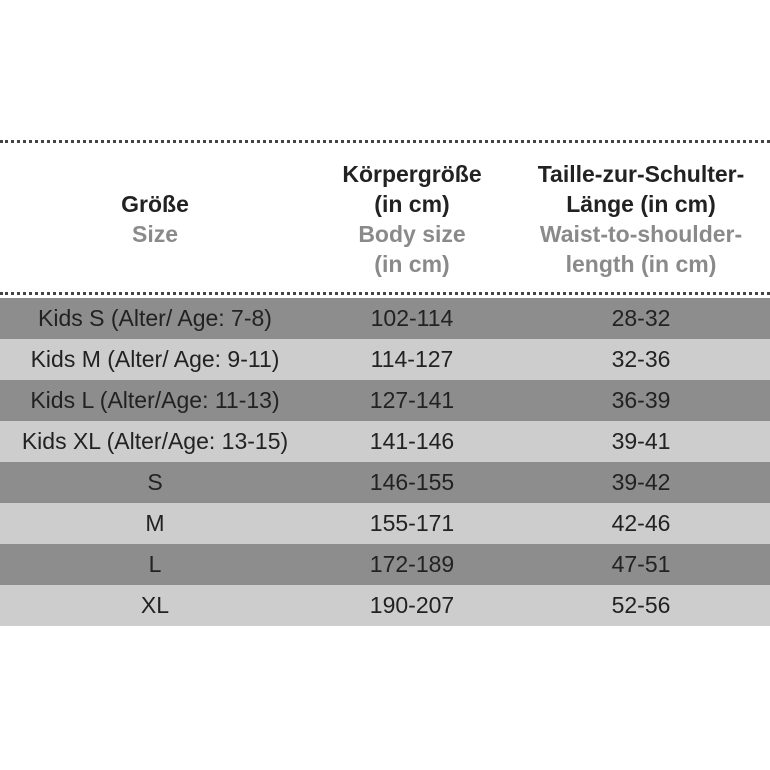 The image size is (770, 770). I want to click on table-row: Kids L (Alter/Age: 11-13) 127-141 36-39, so click(385, 400).